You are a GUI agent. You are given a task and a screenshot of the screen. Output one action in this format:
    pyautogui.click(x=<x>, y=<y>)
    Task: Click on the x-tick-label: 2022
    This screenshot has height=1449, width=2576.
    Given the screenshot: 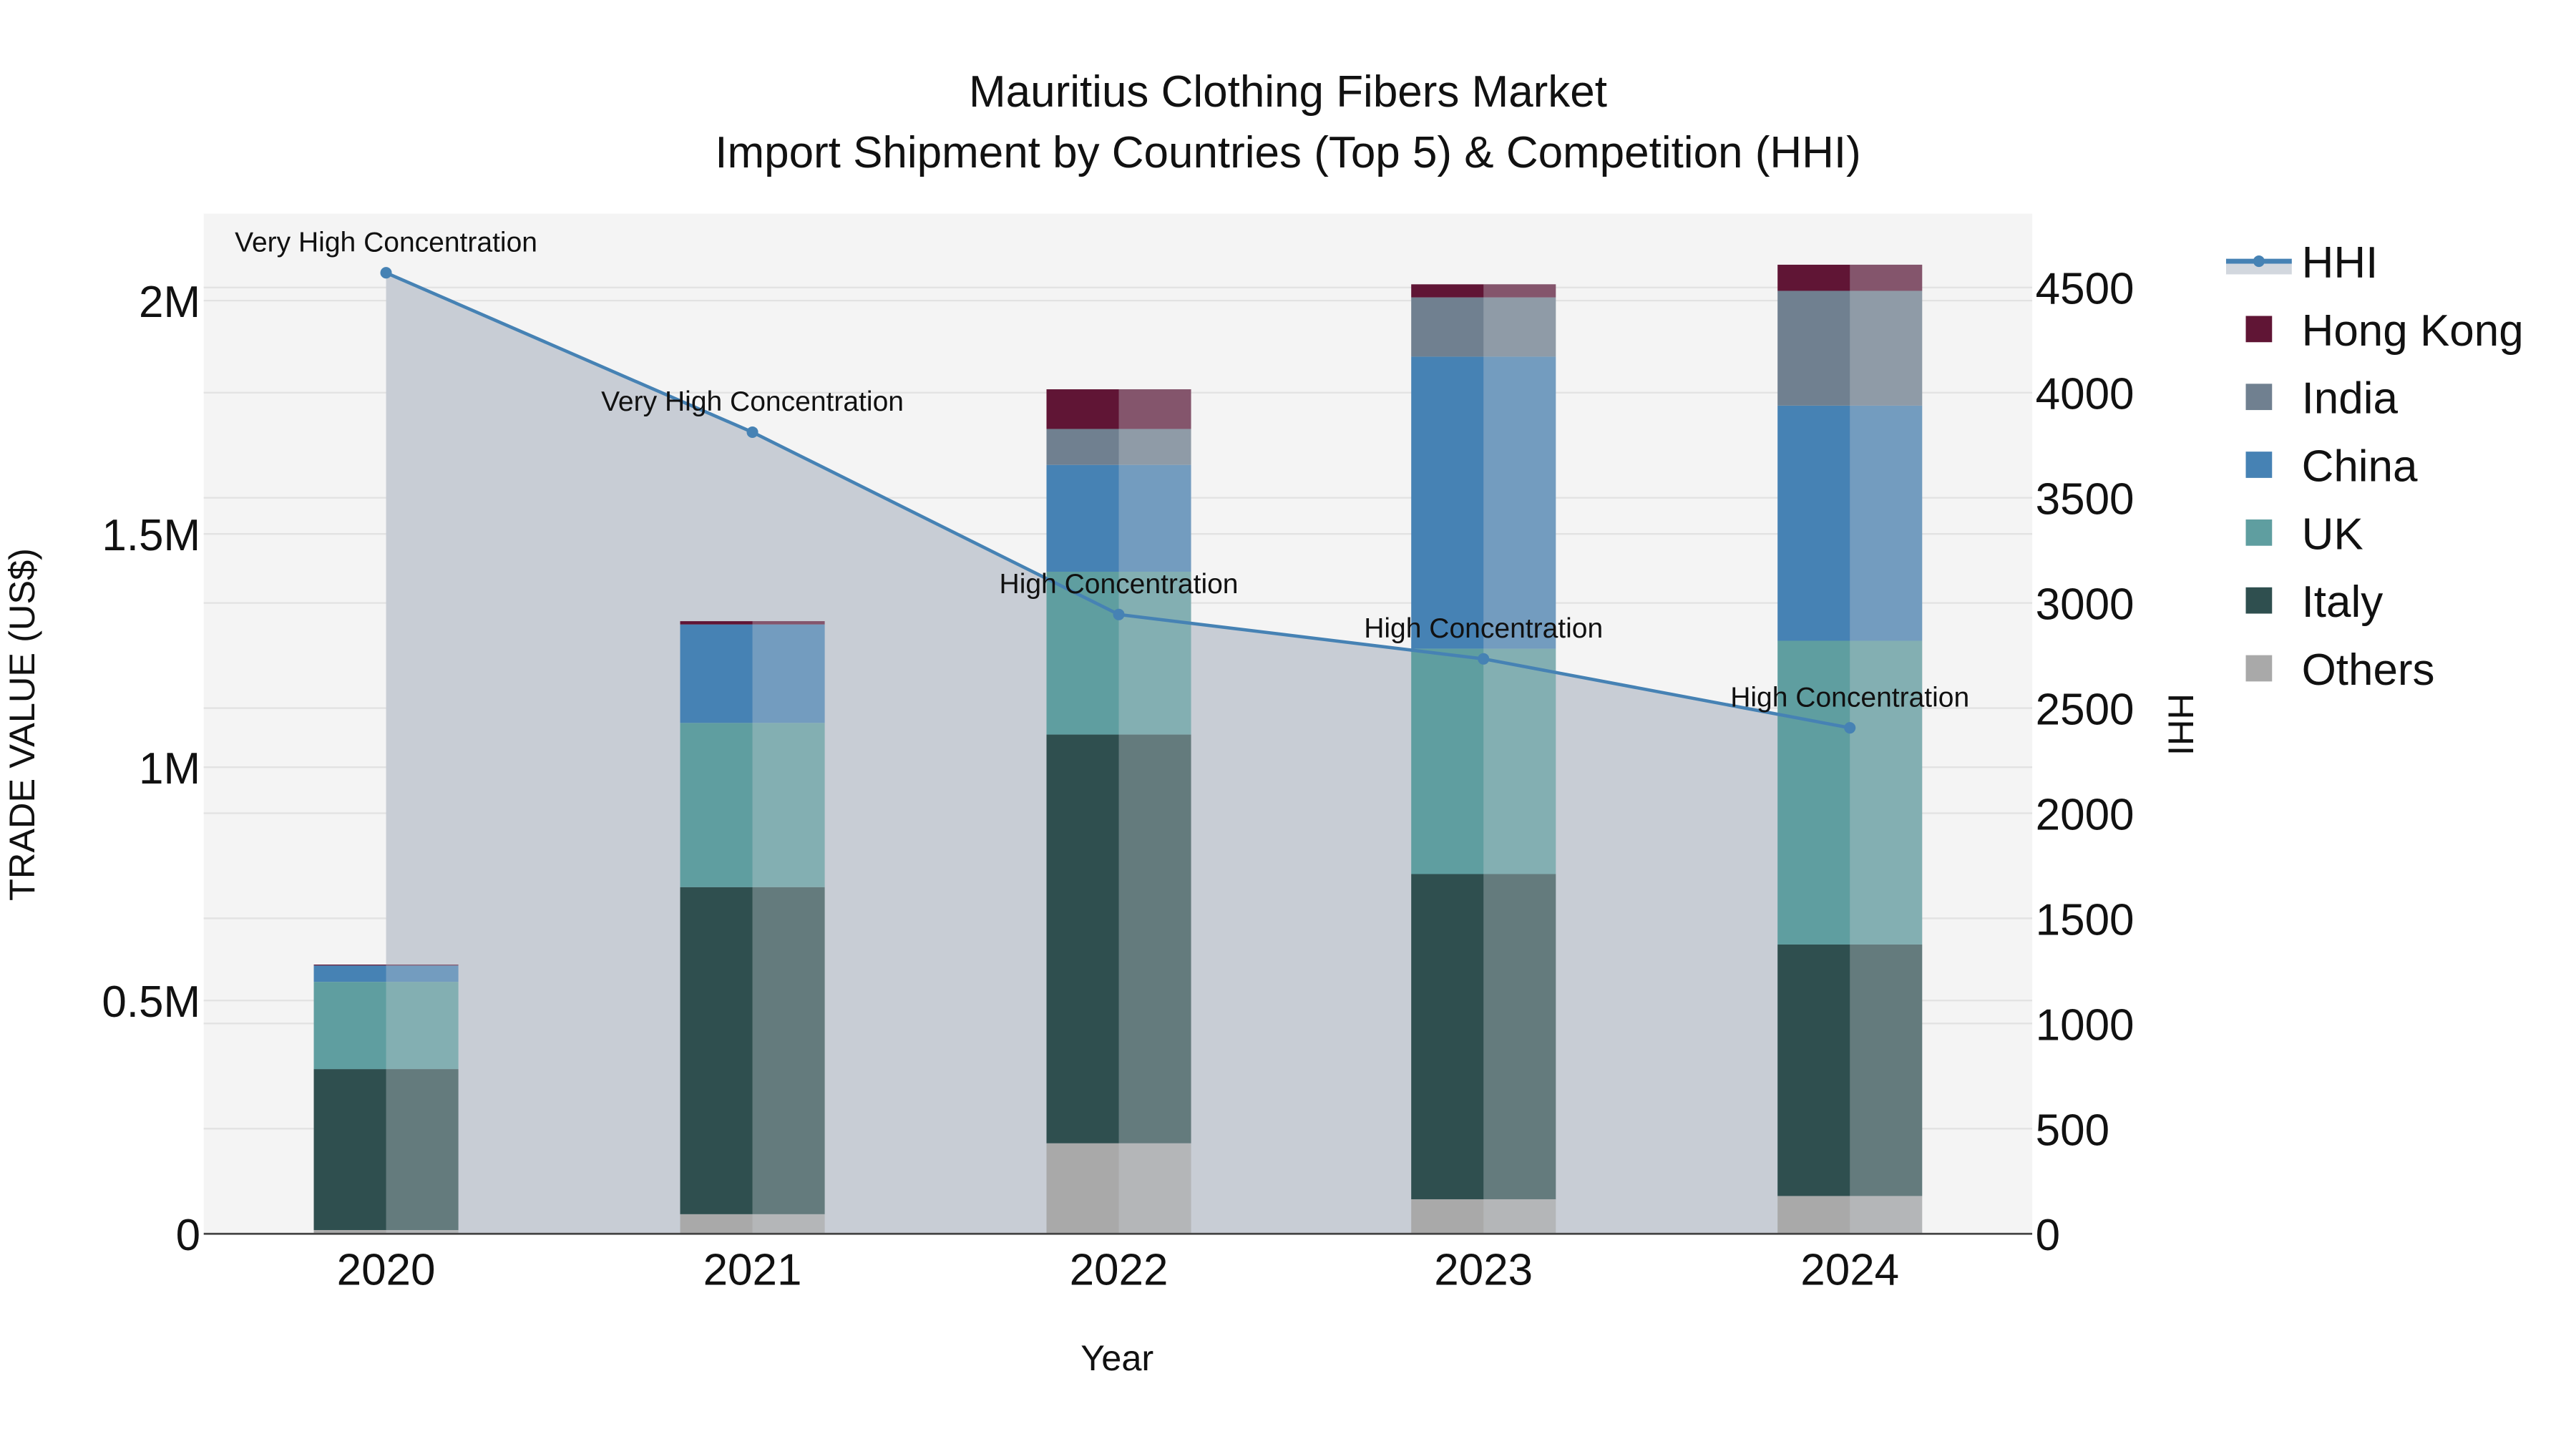 What is the action you would take?
    pyautogui.click(x=1119, y=1269)
    